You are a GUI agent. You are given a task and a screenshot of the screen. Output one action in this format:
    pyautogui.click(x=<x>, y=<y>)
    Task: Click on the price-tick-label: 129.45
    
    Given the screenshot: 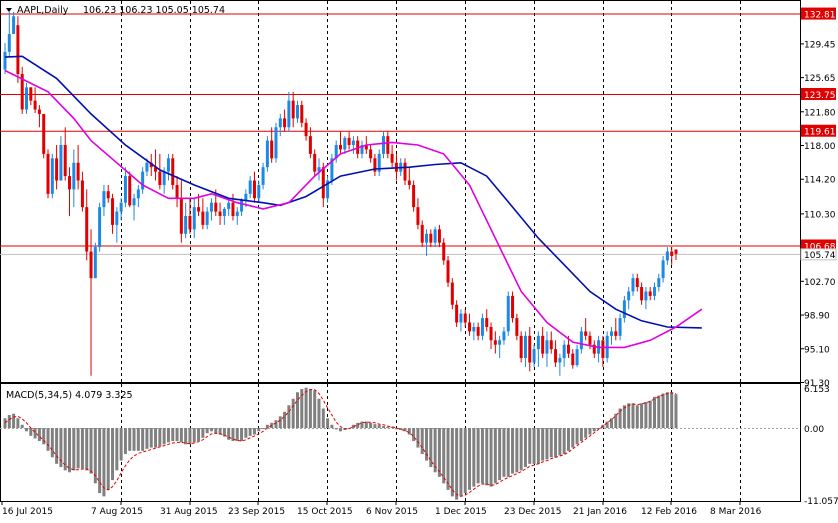 What is the action you would take?
    pyautogui.click(x=820, y=45)
    